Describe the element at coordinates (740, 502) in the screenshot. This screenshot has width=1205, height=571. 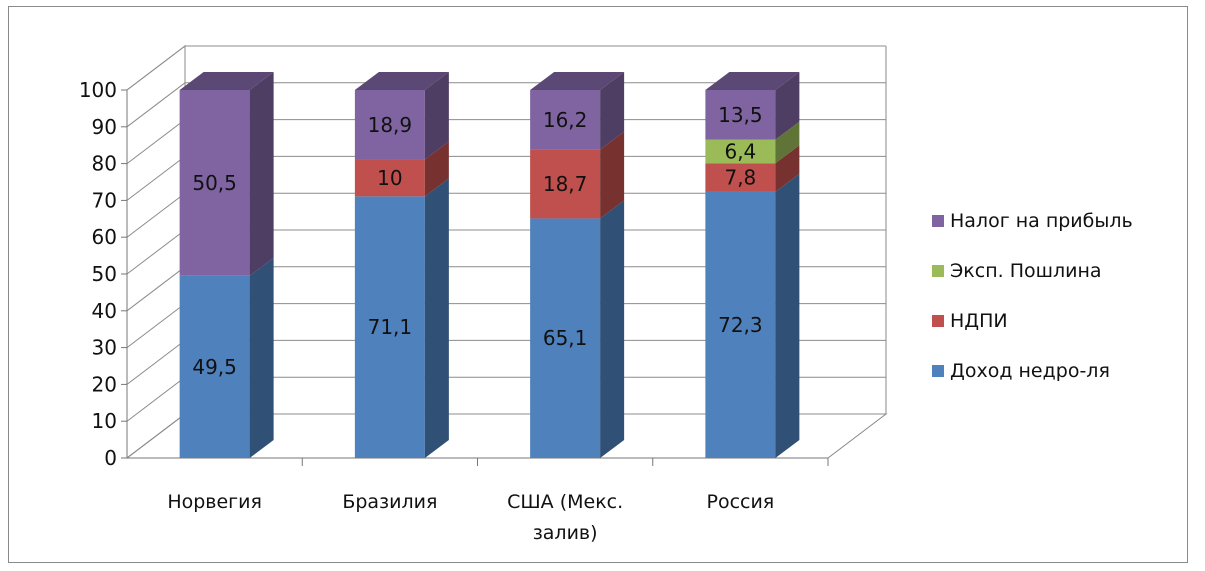
I see `category-label: Россия` at that location.